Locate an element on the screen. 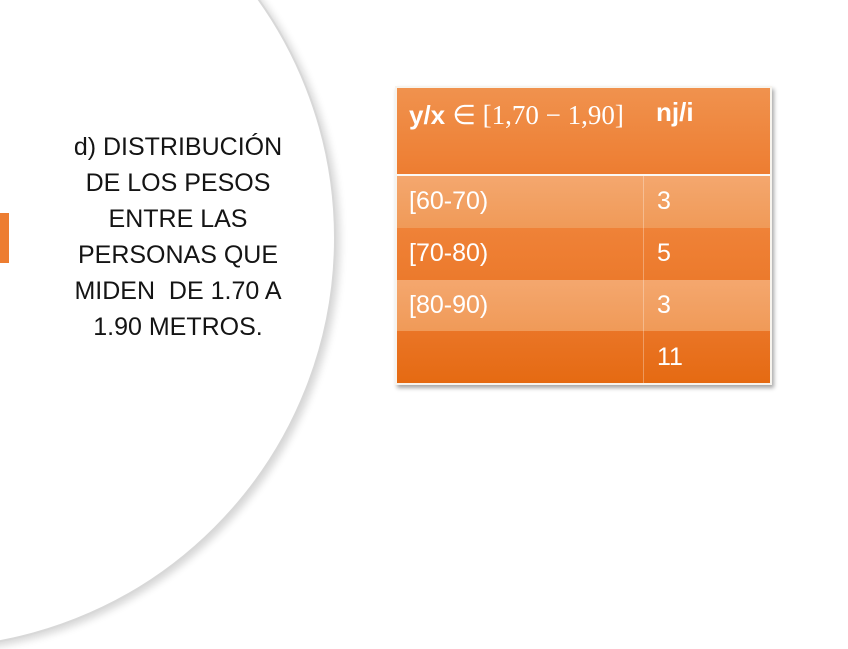 Image resolution: width=848 pixels, height=649 pixels. title-line: DE LOS PESOS is located at coordinates (178, 183).